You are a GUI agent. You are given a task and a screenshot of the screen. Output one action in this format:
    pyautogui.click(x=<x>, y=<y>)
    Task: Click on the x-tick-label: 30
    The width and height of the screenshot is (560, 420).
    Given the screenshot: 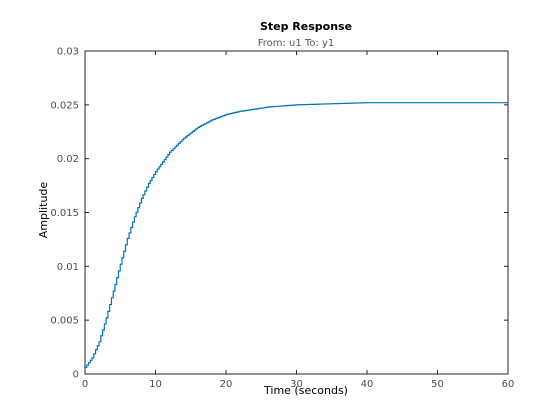 What is the action you would take?
    pyautogui.click(x=296, y=384)
    